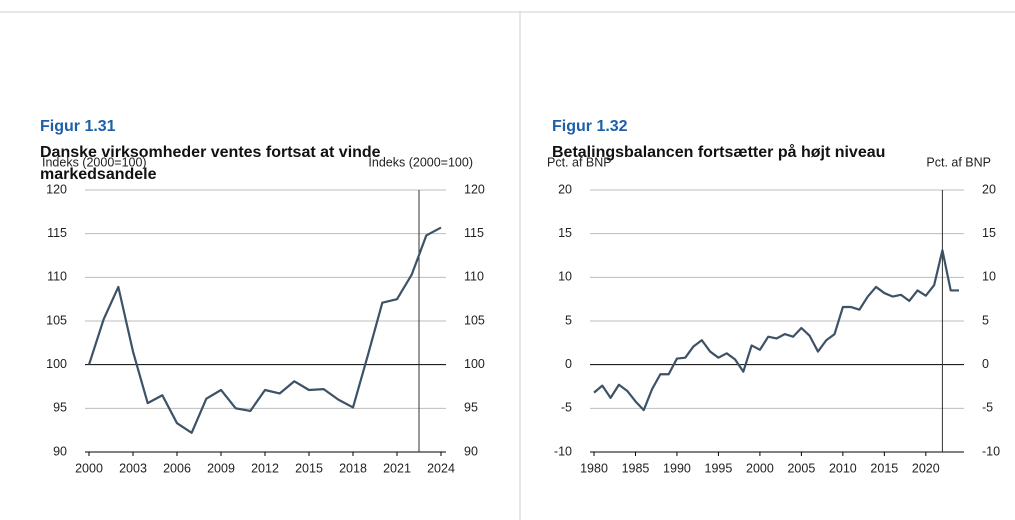 The width and height of the screenshot is (1015, 520). Describe the element at coordinates (474, 189) in the screenshot. I see `y2-tick-label: 120` at that location.